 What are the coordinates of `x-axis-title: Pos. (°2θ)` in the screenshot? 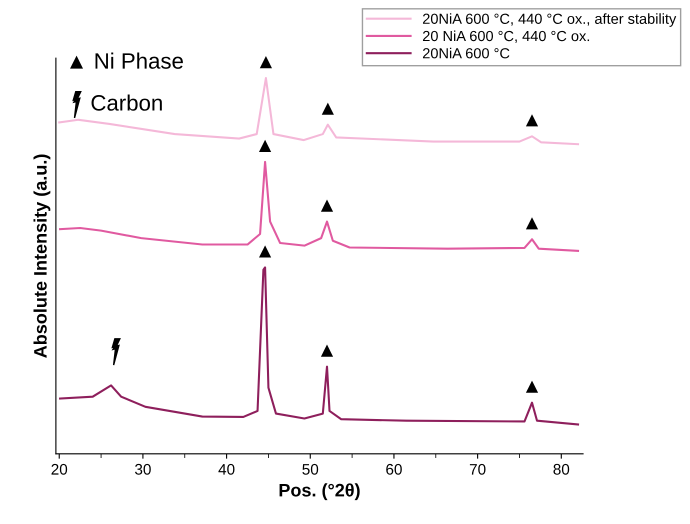 It's located at (320, 491).